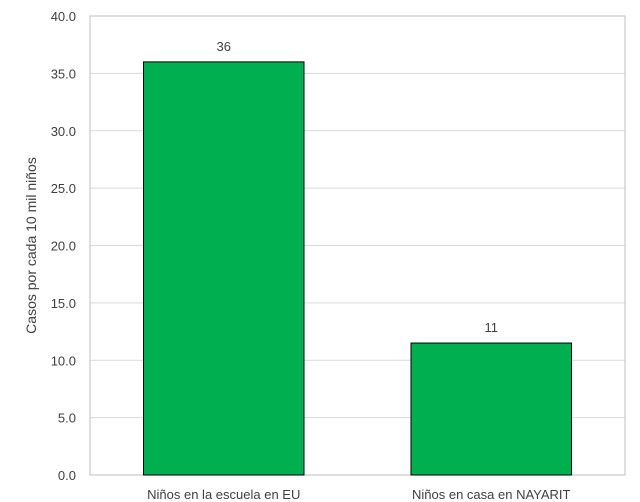  I want to click on y-tick-label: 20.0, so click(63, 246).